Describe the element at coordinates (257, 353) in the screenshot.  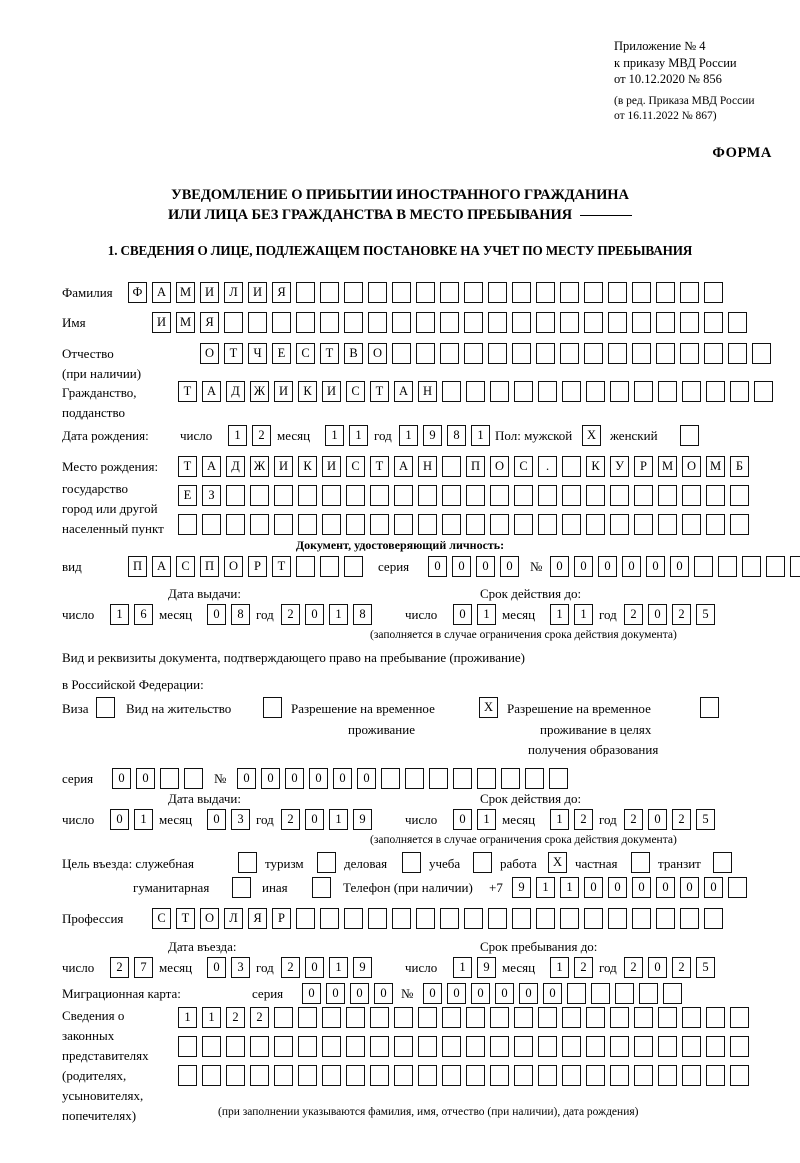
I see `char-cell: Ч` at that location.